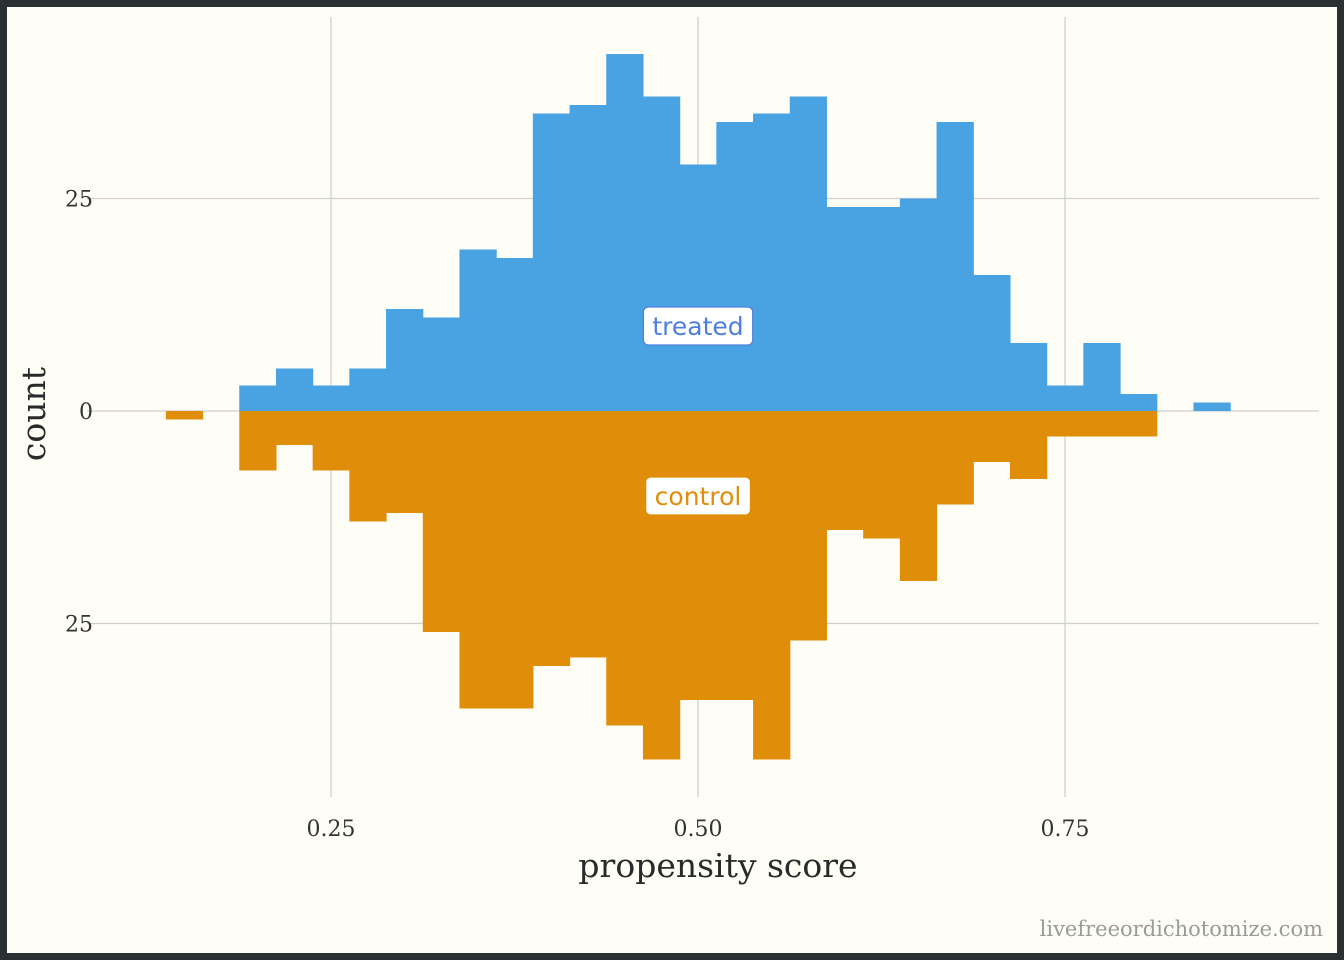 Image resolution: width=1344 pixels, height=960 pixels. I want to click on treated-label-box, so click(698, 326).